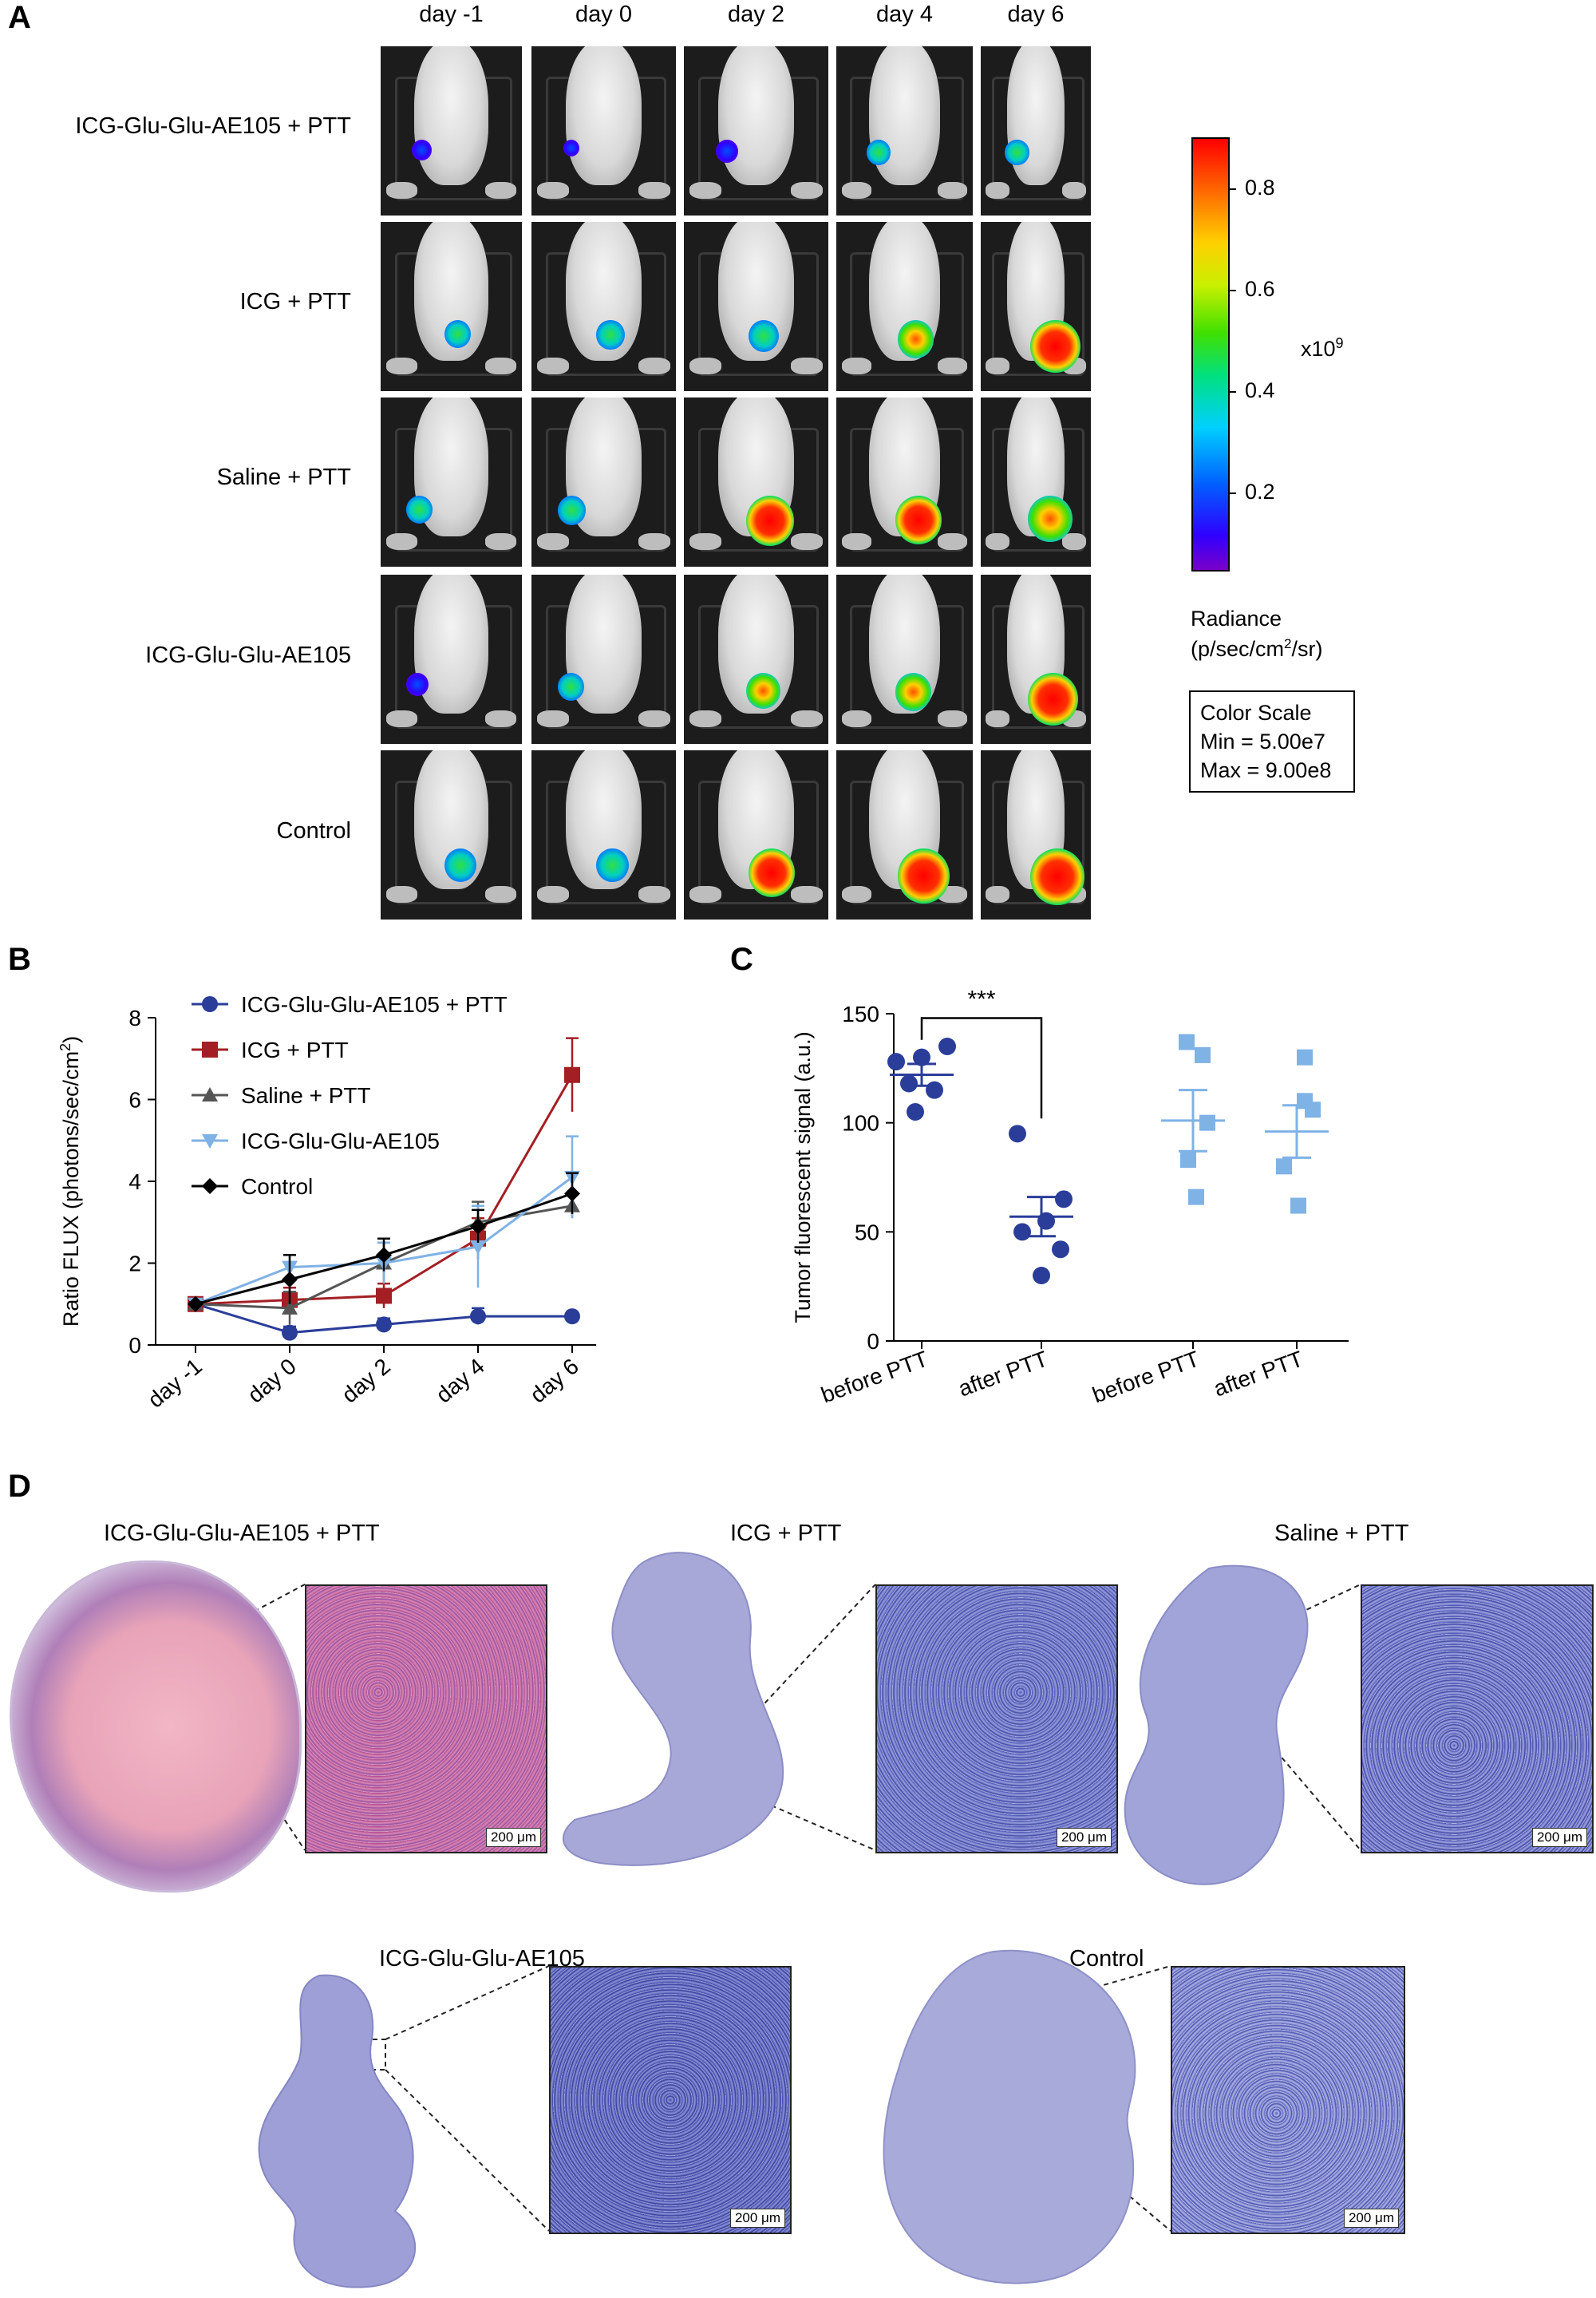 Image resolution: width=1596 pixels, height=2298 pixels. What do you see at coordinates (996, 1718) in the screenshot?
I see `histo-zoom-2: 200 μm` at bounding box center [996, 1718].